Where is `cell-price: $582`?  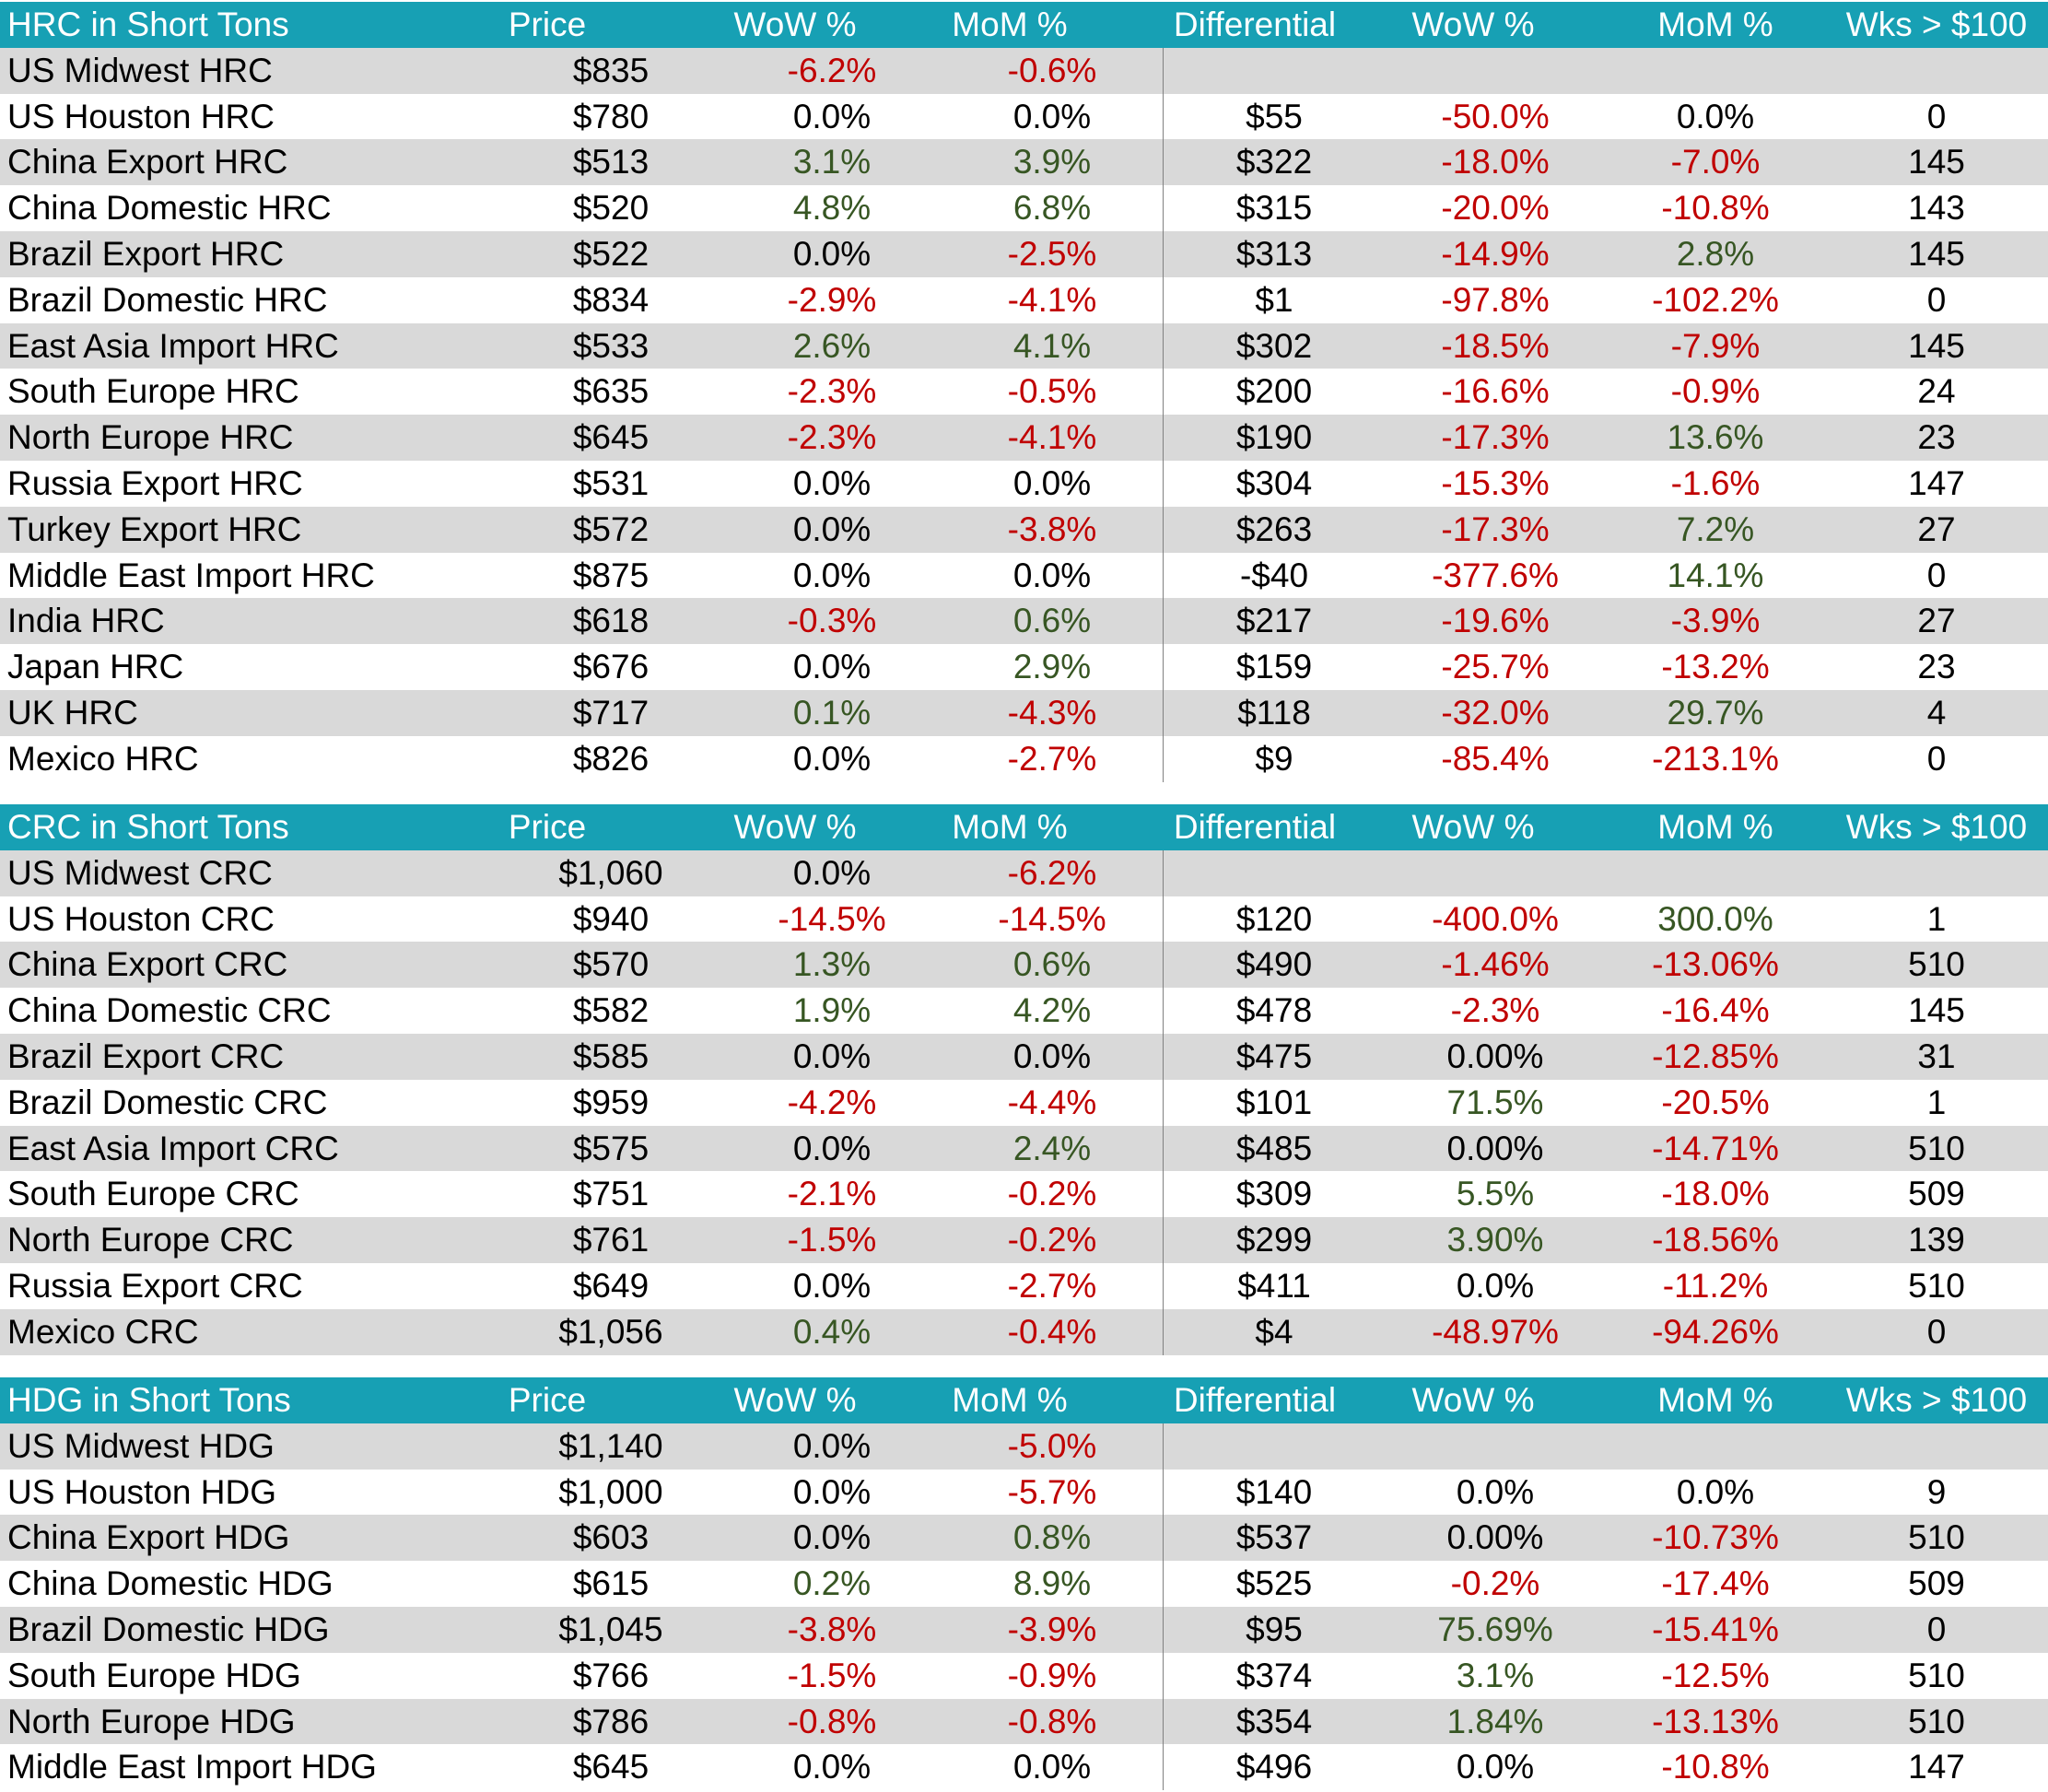 cell-price: $582 is located at coordinates (611, 1010).